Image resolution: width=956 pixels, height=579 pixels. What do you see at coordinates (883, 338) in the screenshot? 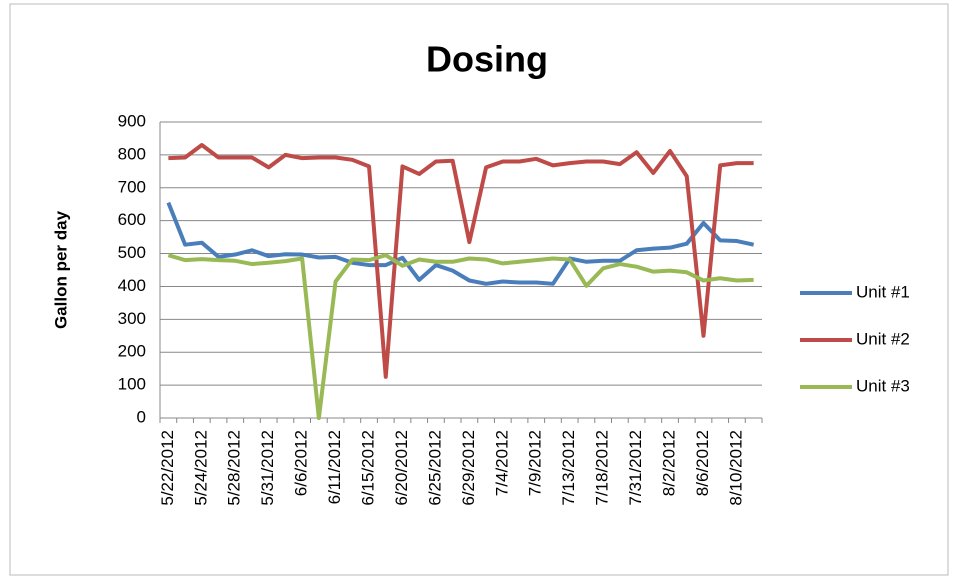
I see `legend-label: Unit #2` at bounding box center [883, 338].